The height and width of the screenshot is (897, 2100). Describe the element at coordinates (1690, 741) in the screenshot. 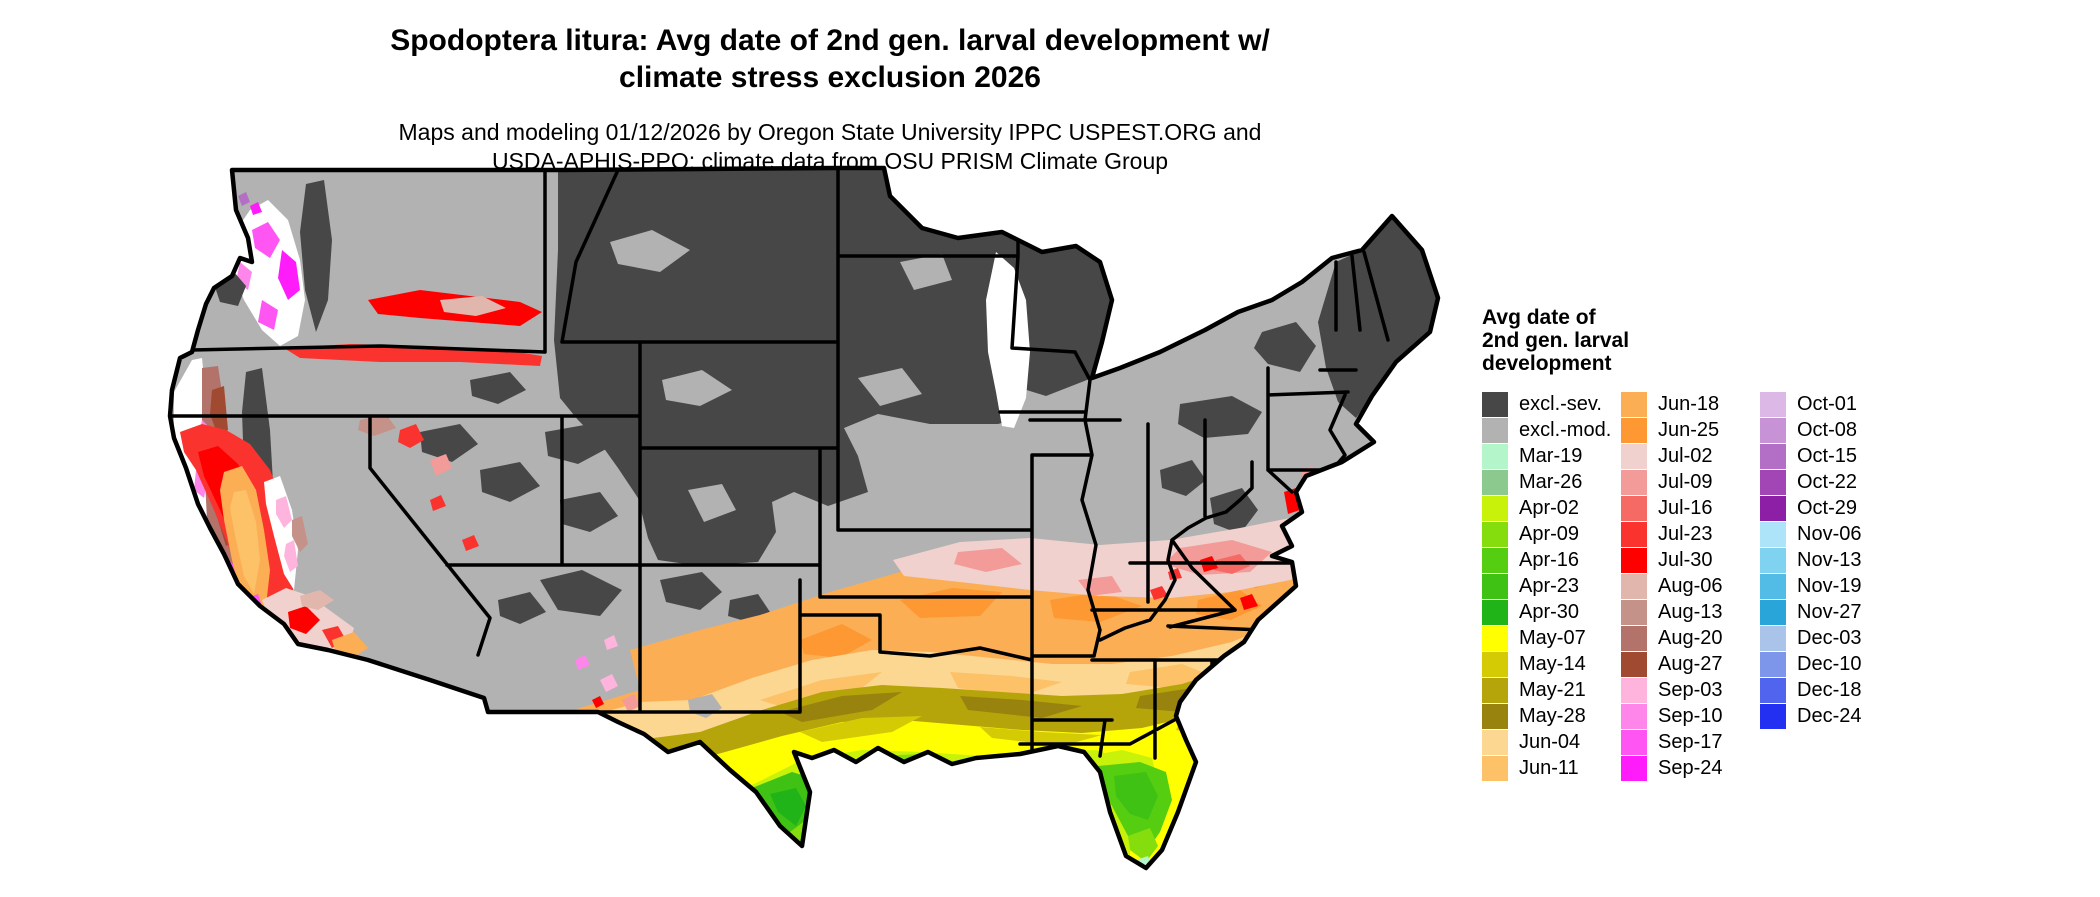

I see `legend-label: Sep-17` at that location.